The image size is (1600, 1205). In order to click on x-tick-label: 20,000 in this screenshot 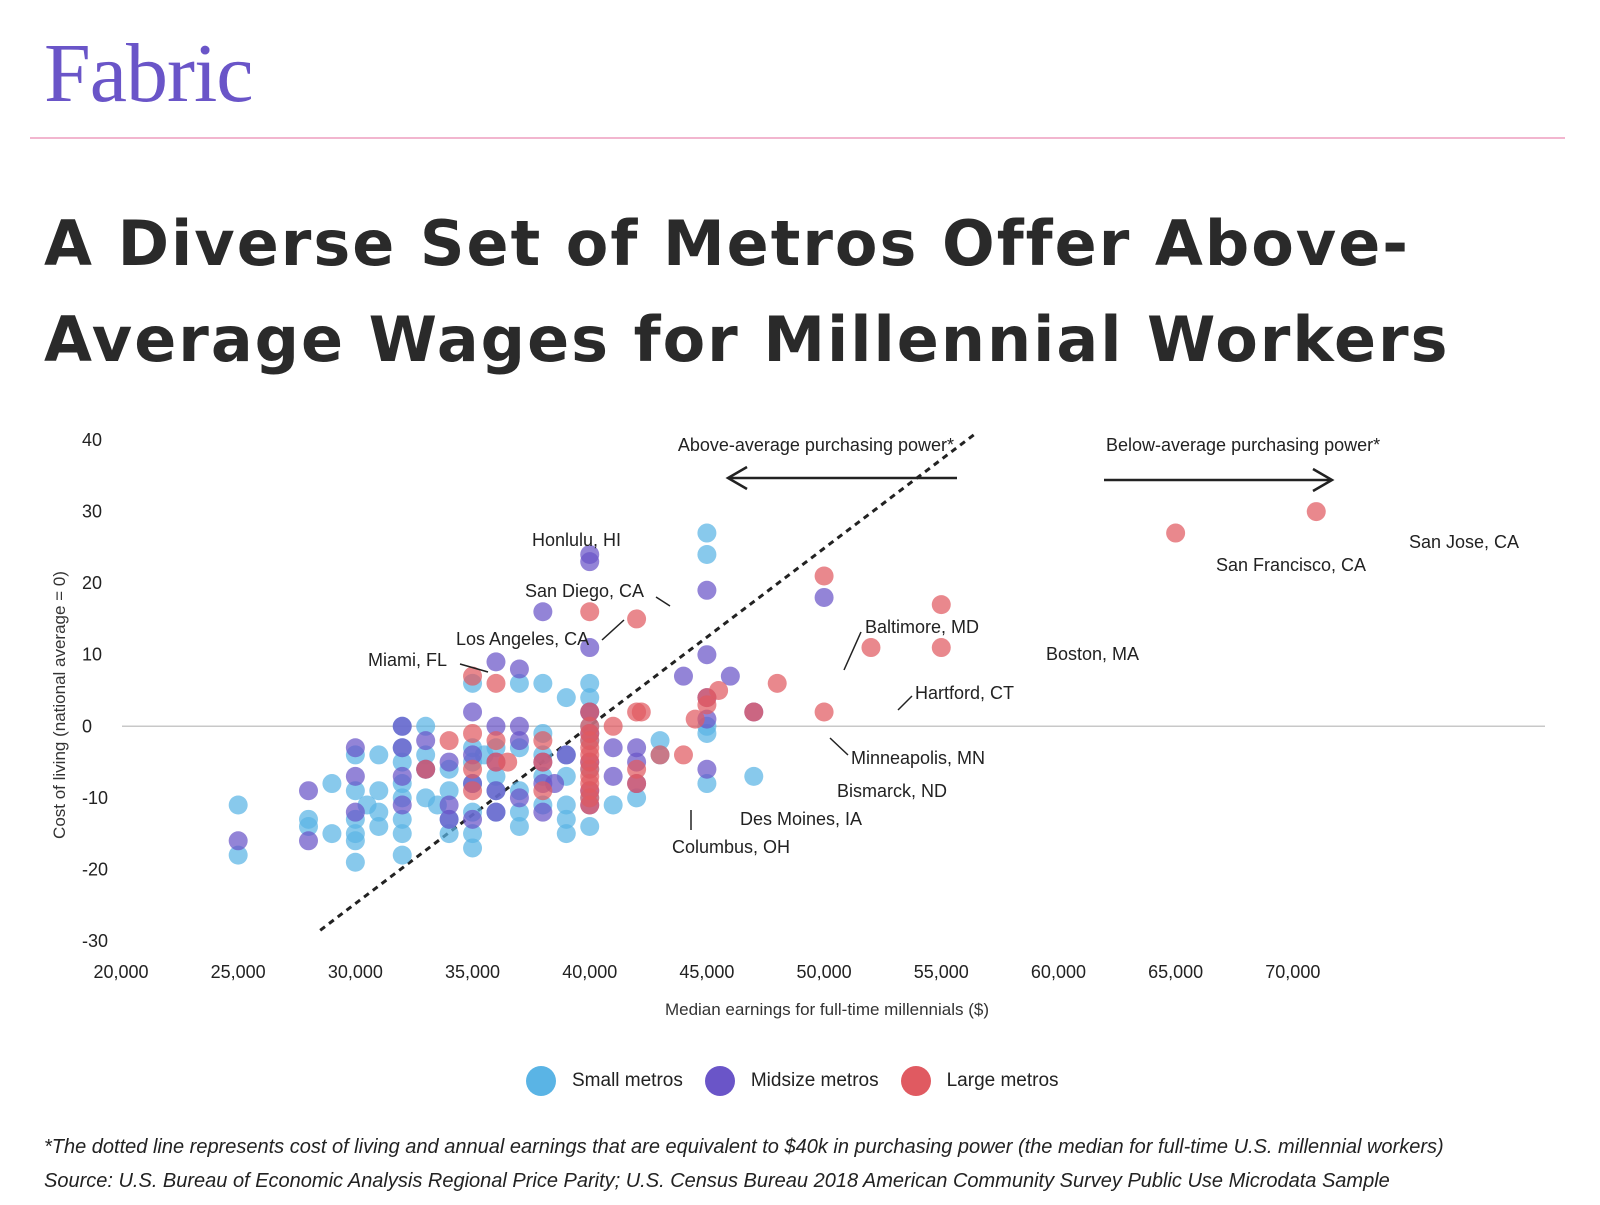, I will do `click(120, 972)`.